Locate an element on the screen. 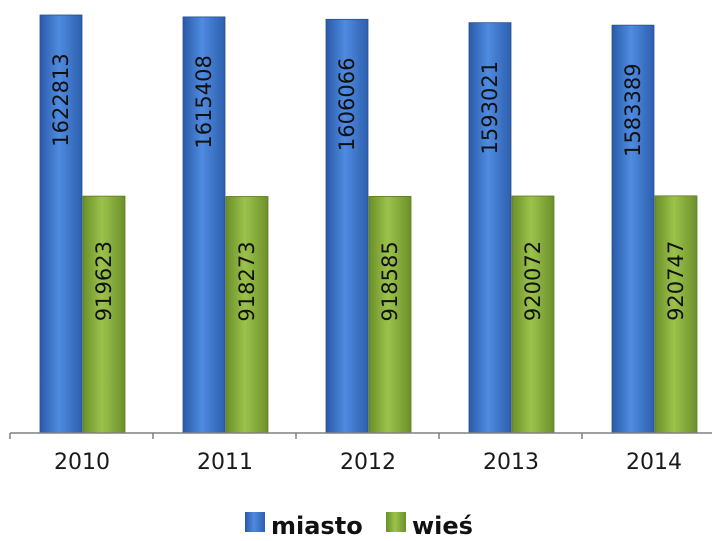 The image size is (715, 541). legend: miasto wieś is located at coordinates (359, 526).